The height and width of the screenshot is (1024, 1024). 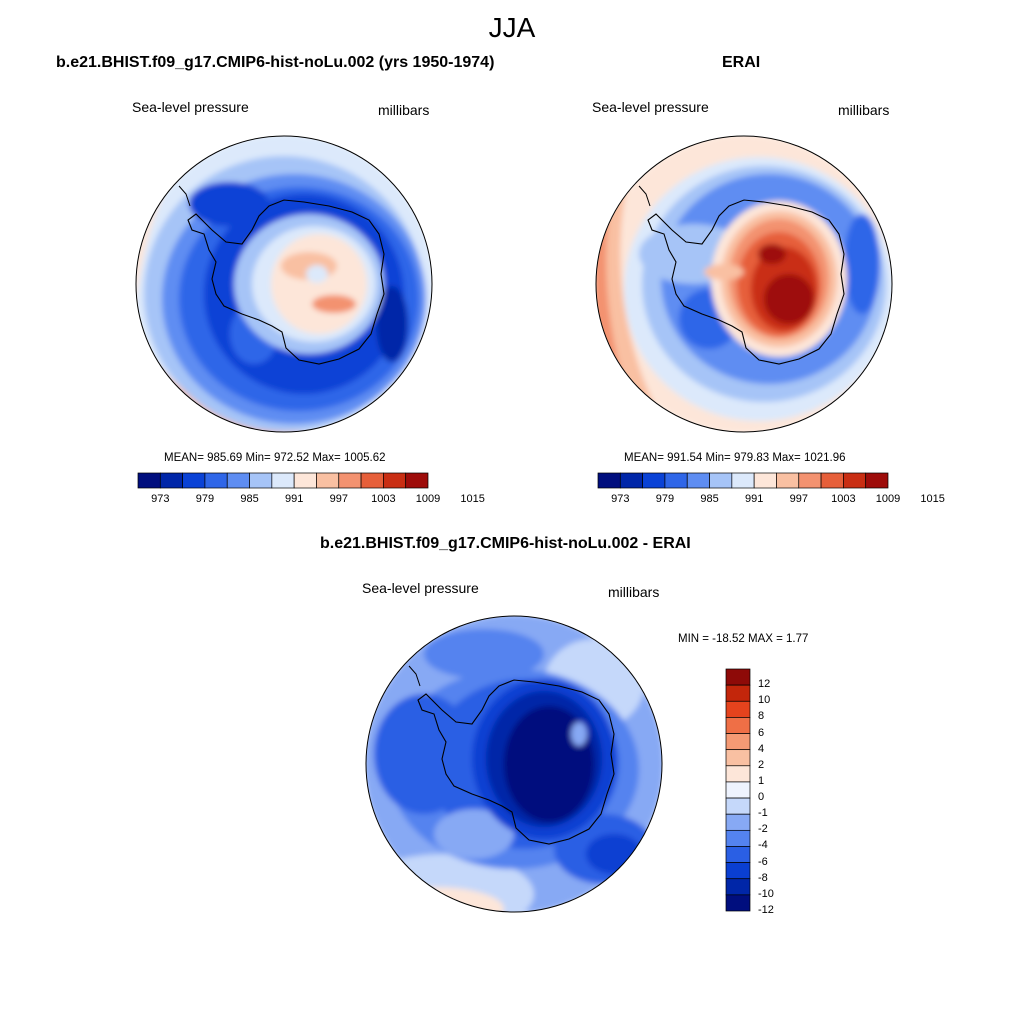 I want to click on colorbar-tick-label: 8, so click(x=761, y=716).